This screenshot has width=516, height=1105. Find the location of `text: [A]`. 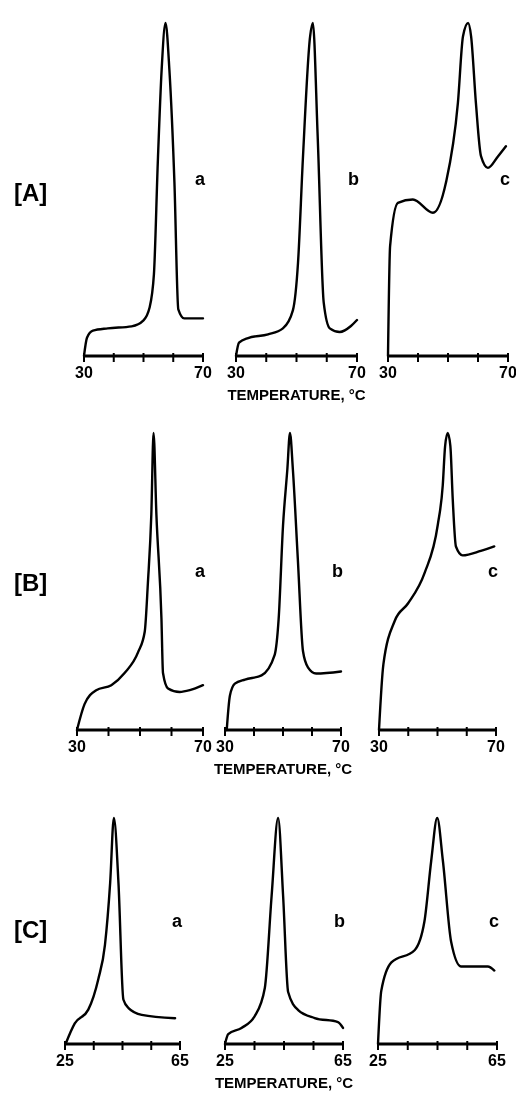

text: [A] is located at coordinates (31, 192).